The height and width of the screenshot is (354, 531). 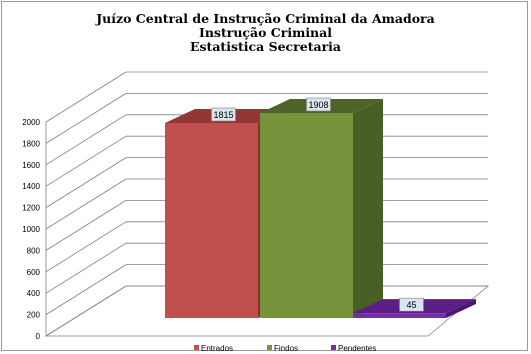 I want to click on legend-label-entrados: Entrados, so click(x=217, y=348).